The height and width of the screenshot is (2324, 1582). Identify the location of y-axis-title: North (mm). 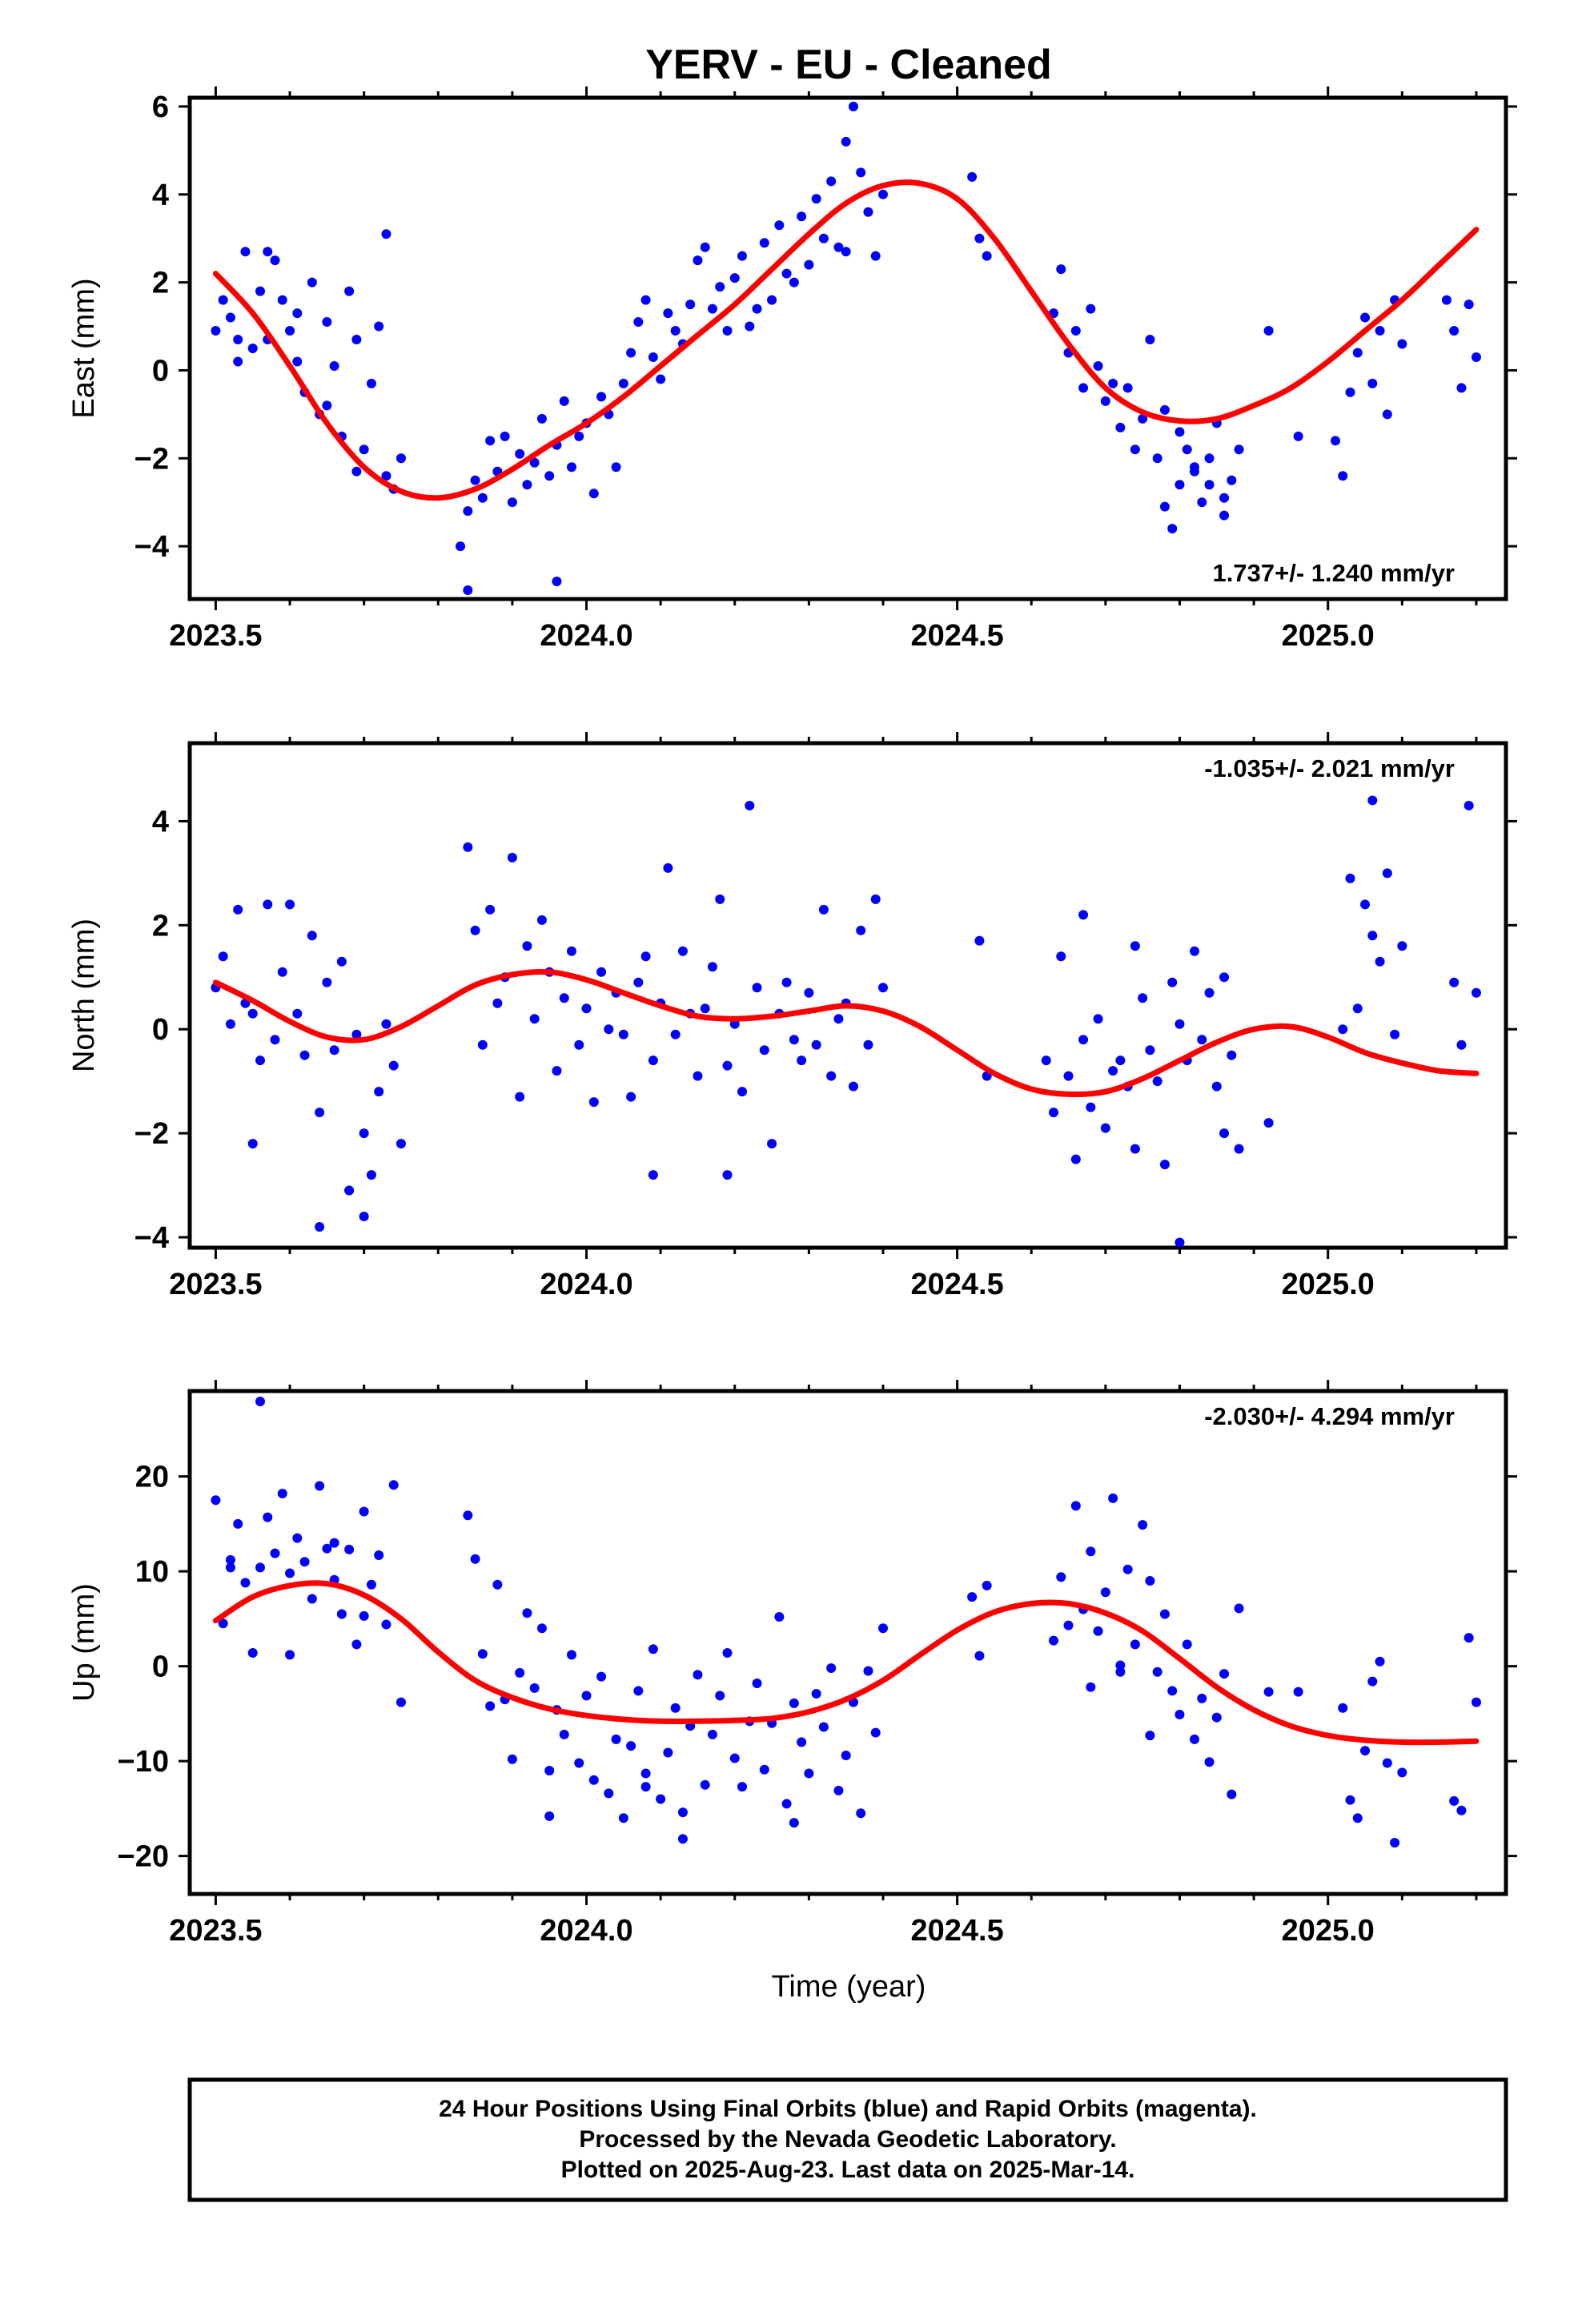
(84, 995).